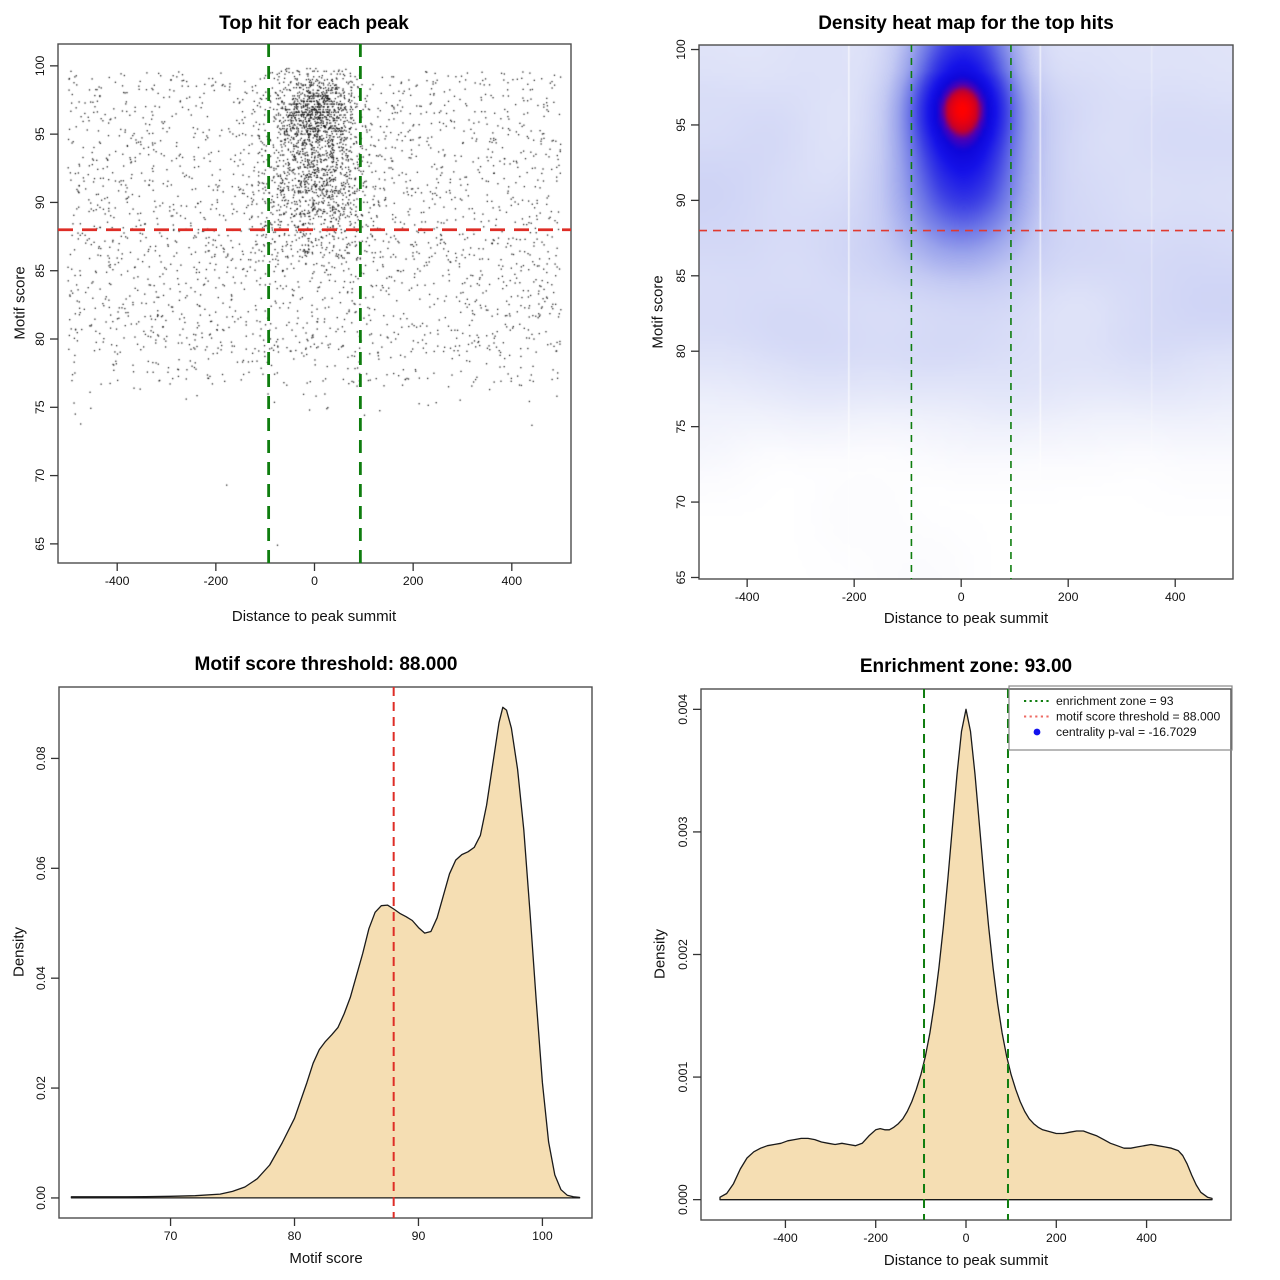  What do you see at coordinates (41, 758) in the screenshot?
I see `y-tick-label: 0.08` at bounding box center [41, 758].